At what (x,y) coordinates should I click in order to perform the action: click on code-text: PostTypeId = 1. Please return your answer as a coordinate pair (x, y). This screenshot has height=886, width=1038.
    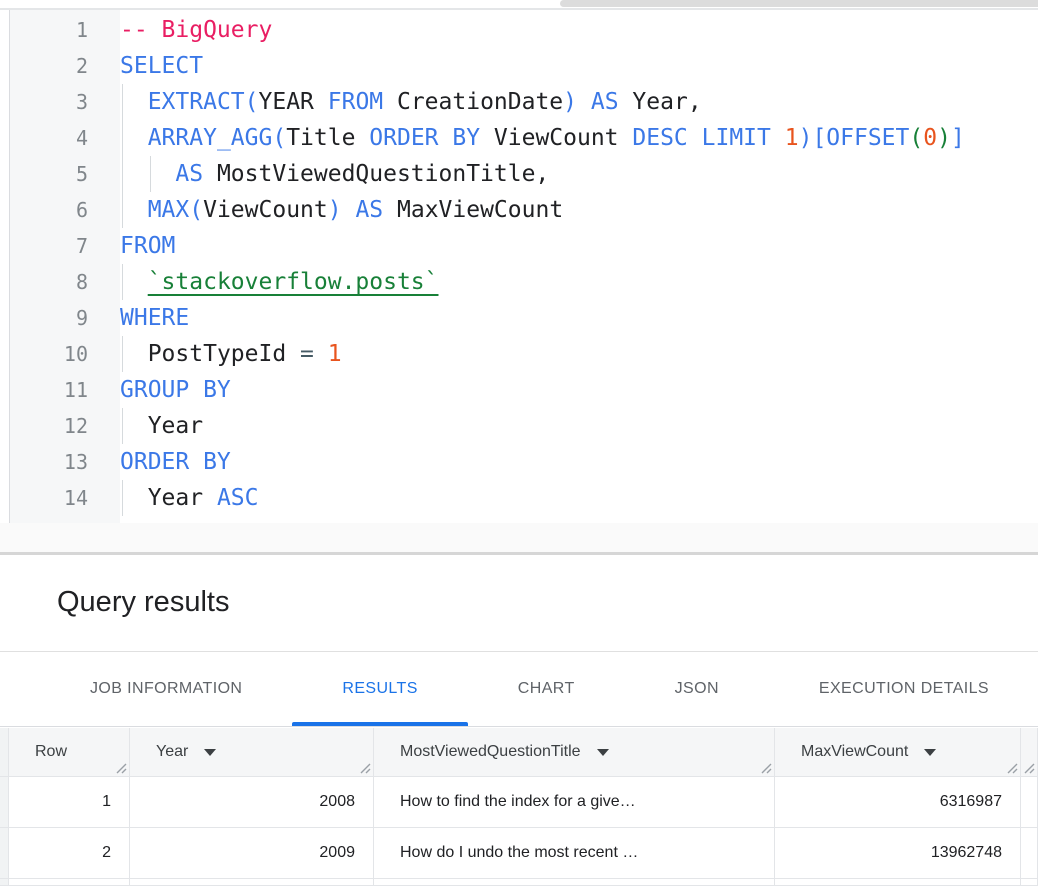
    Looking at the image, I should click on (244, 354).